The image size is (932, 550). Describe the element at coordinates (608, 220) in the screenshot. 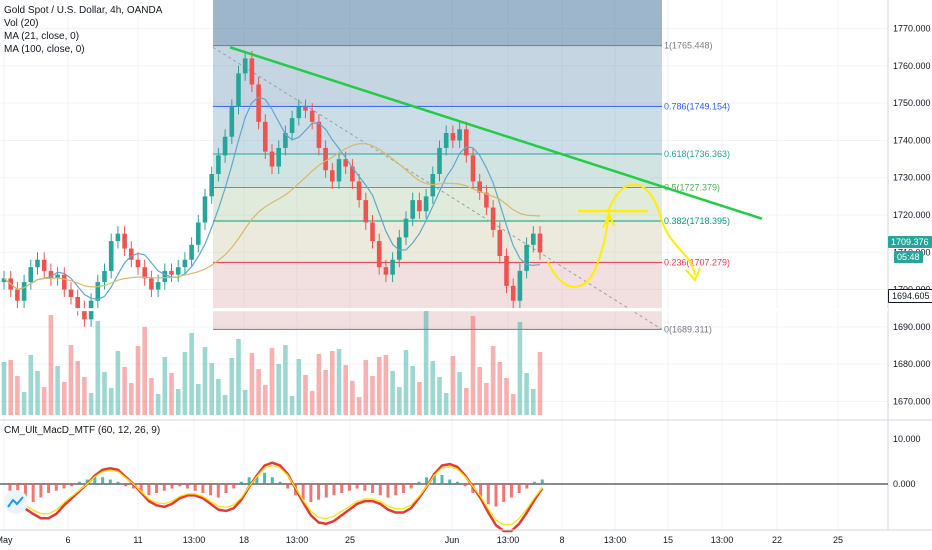

I see `arrow-up-icon` at that location.